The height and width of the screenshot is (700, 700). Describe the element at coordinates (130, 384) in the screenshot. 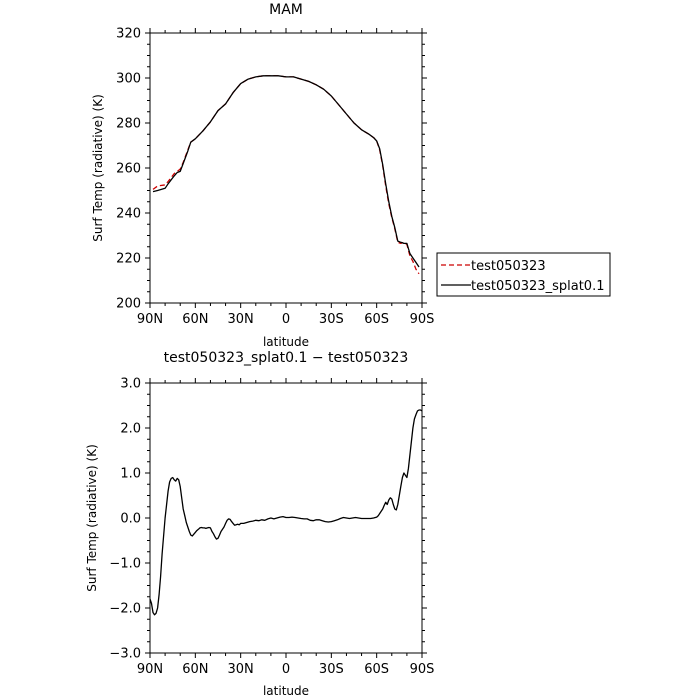

I see `bottom-y-tick-label: 3.0` at that location.